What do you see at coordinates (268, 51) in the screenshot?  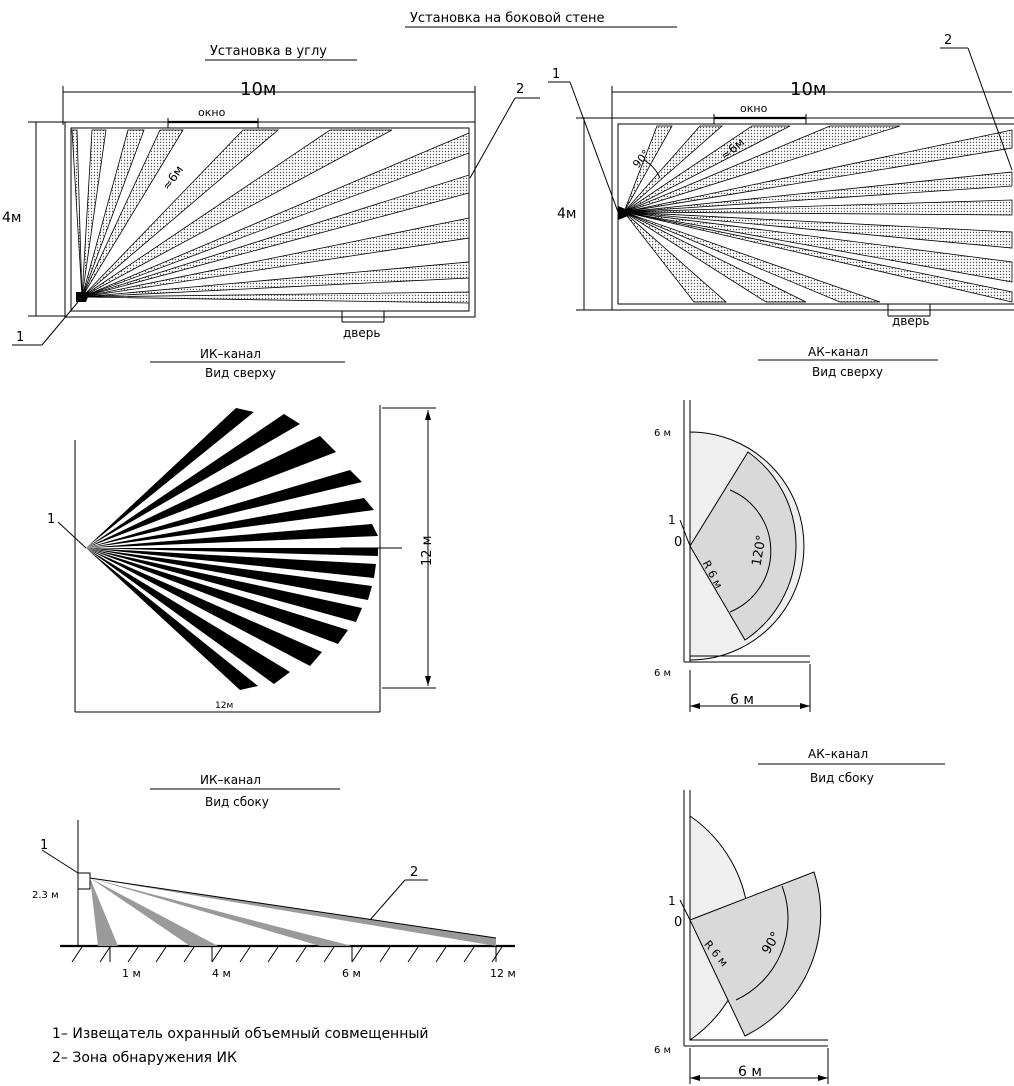 I see `corner-title: Установка в углу` at bounding box center [268, 51].